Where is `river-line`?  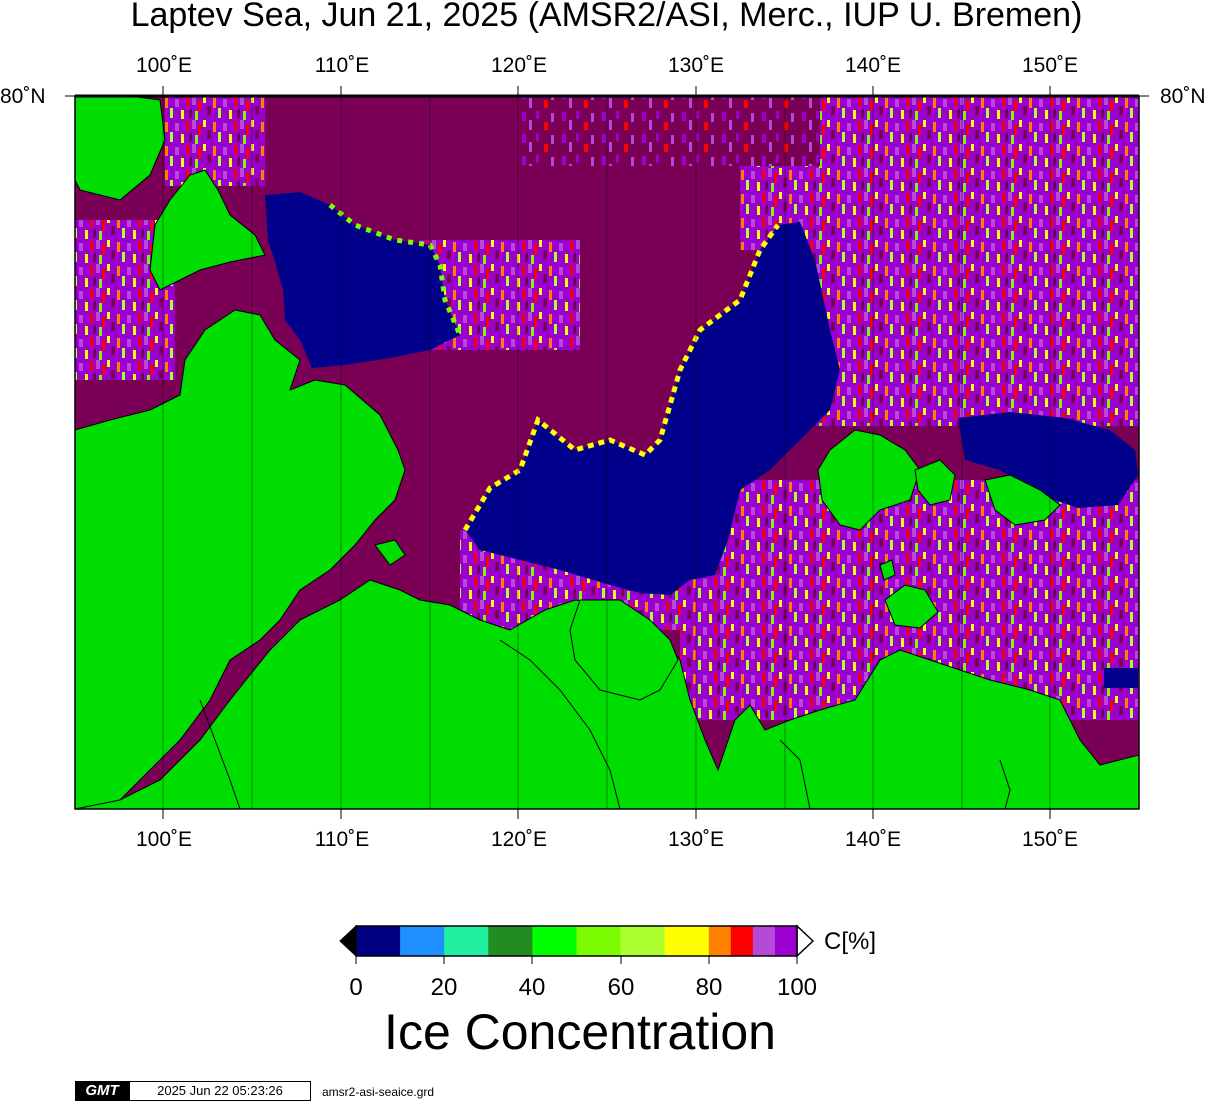 river-line is located at coordinates (605, 724).